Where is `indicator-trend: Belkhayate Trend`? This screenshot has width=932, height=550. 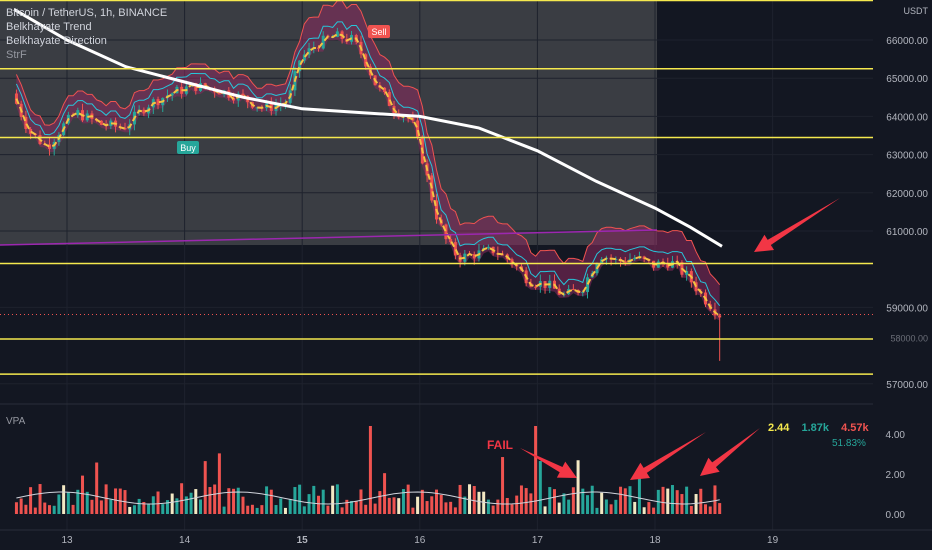 indicator-trend: Belkhayate Trend is located at coordinates (49, 27).